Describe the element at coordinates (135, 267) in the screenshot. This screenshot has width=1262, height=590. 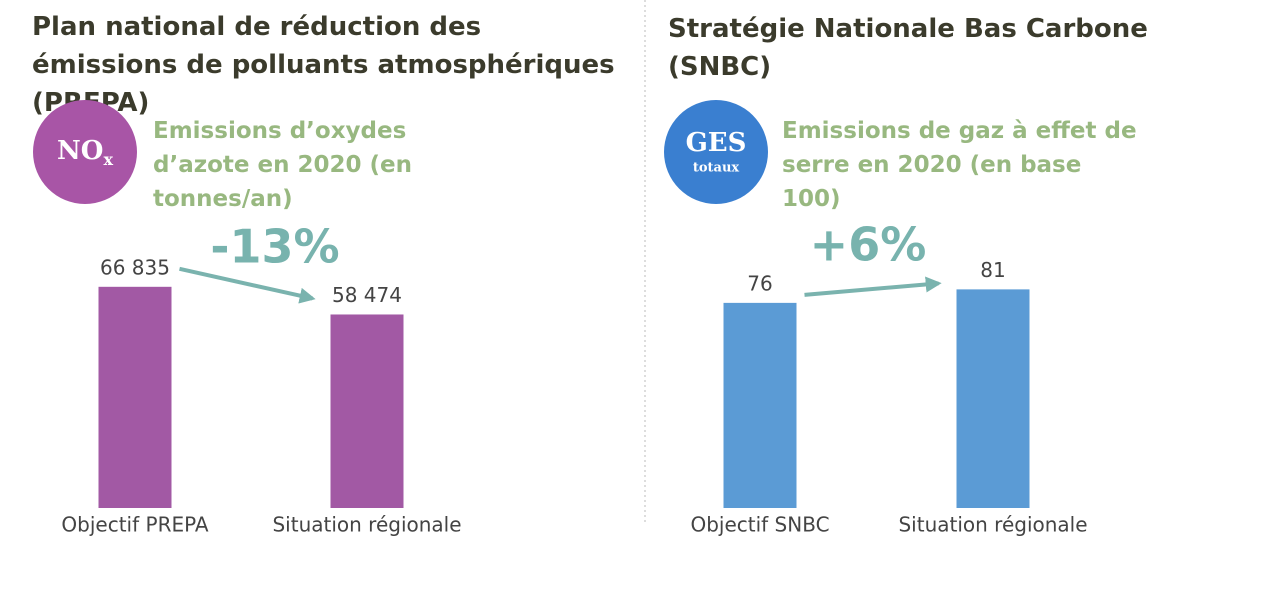
I see `value-label: 66 835` at that location.